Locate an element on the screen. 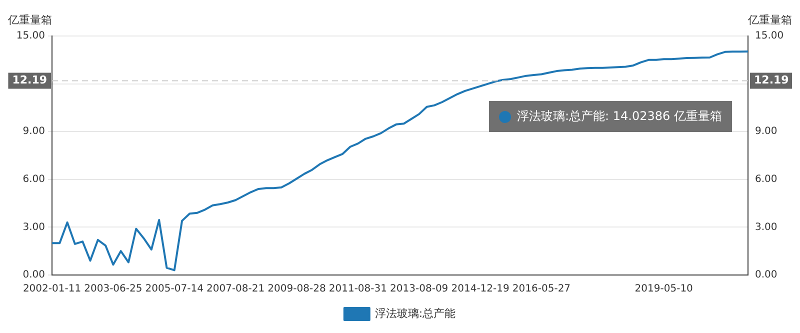  x-tick-label: 2019-05-10 is located at coordinates (663, 289).